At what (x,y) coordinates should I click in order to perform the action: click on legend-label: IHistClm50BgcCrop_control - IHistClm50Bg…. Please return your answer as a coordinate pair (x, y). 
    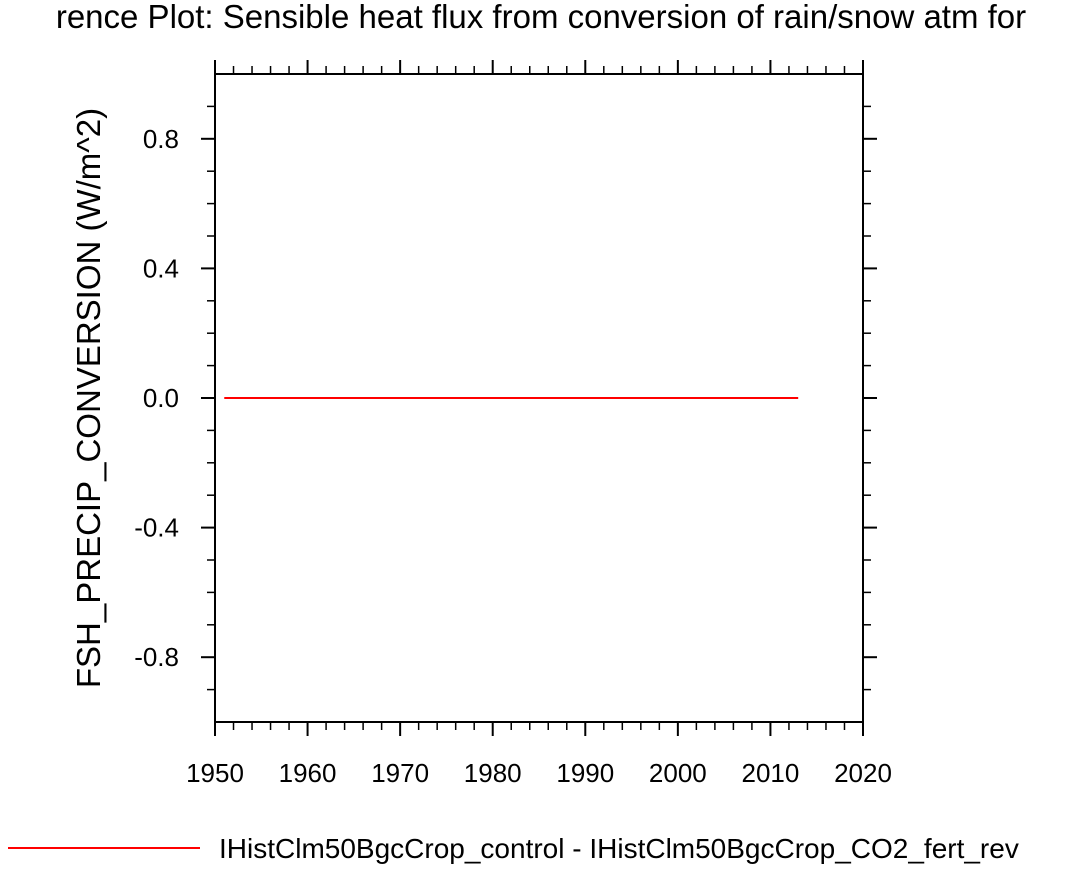
    Looking at the image, I should click on (619, 848).